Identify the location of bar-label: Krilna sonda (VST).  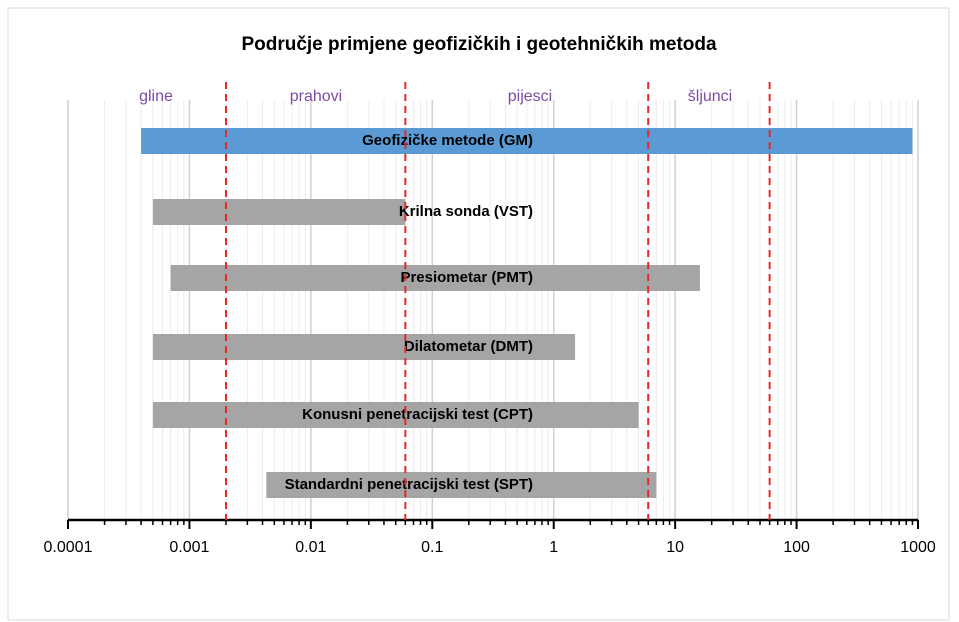
(466, 211).